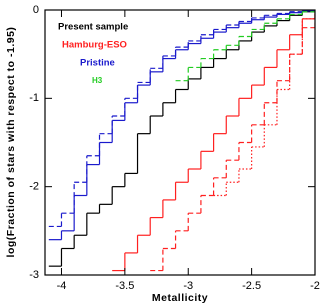  I want to click on x-axis-label: Metallicity, so click(180, 298).